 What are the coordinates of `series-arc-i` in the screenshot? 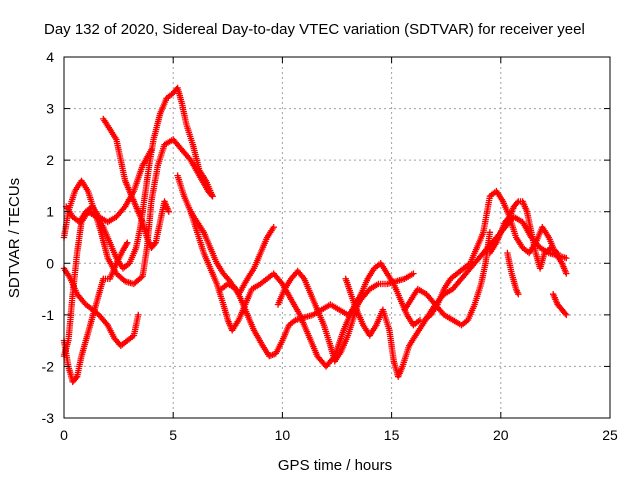 It's located at (317, 315).